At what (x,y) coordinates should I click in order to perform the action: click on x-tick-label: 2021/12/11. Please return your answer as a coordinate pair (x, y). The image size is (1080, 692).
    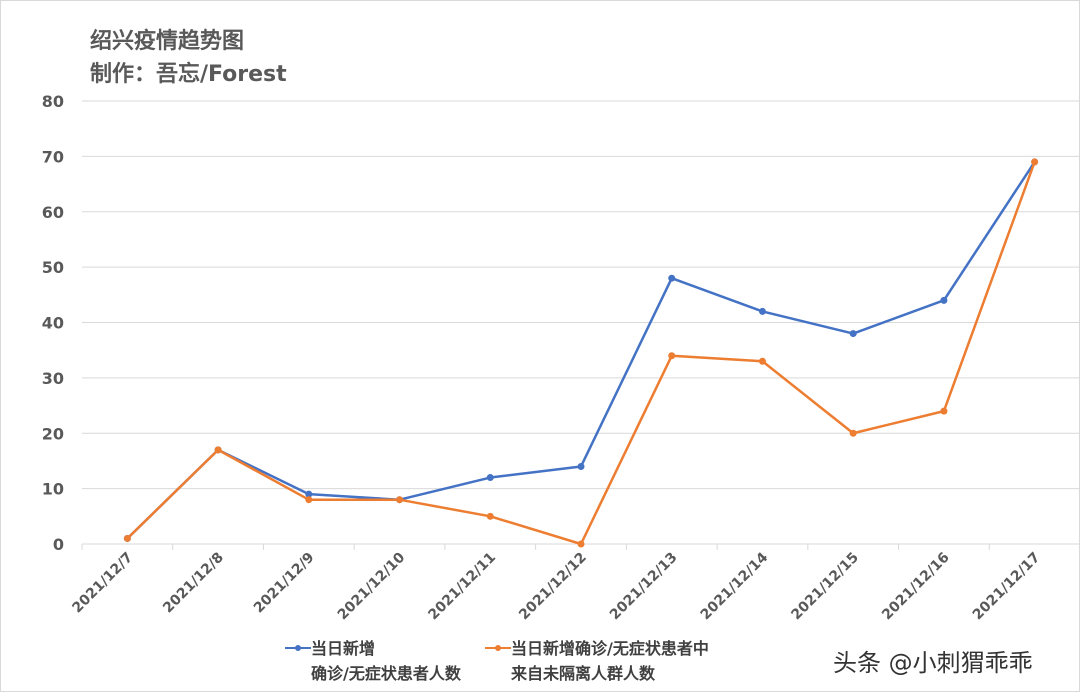
    Looking at the image, I should click on (462, 587).